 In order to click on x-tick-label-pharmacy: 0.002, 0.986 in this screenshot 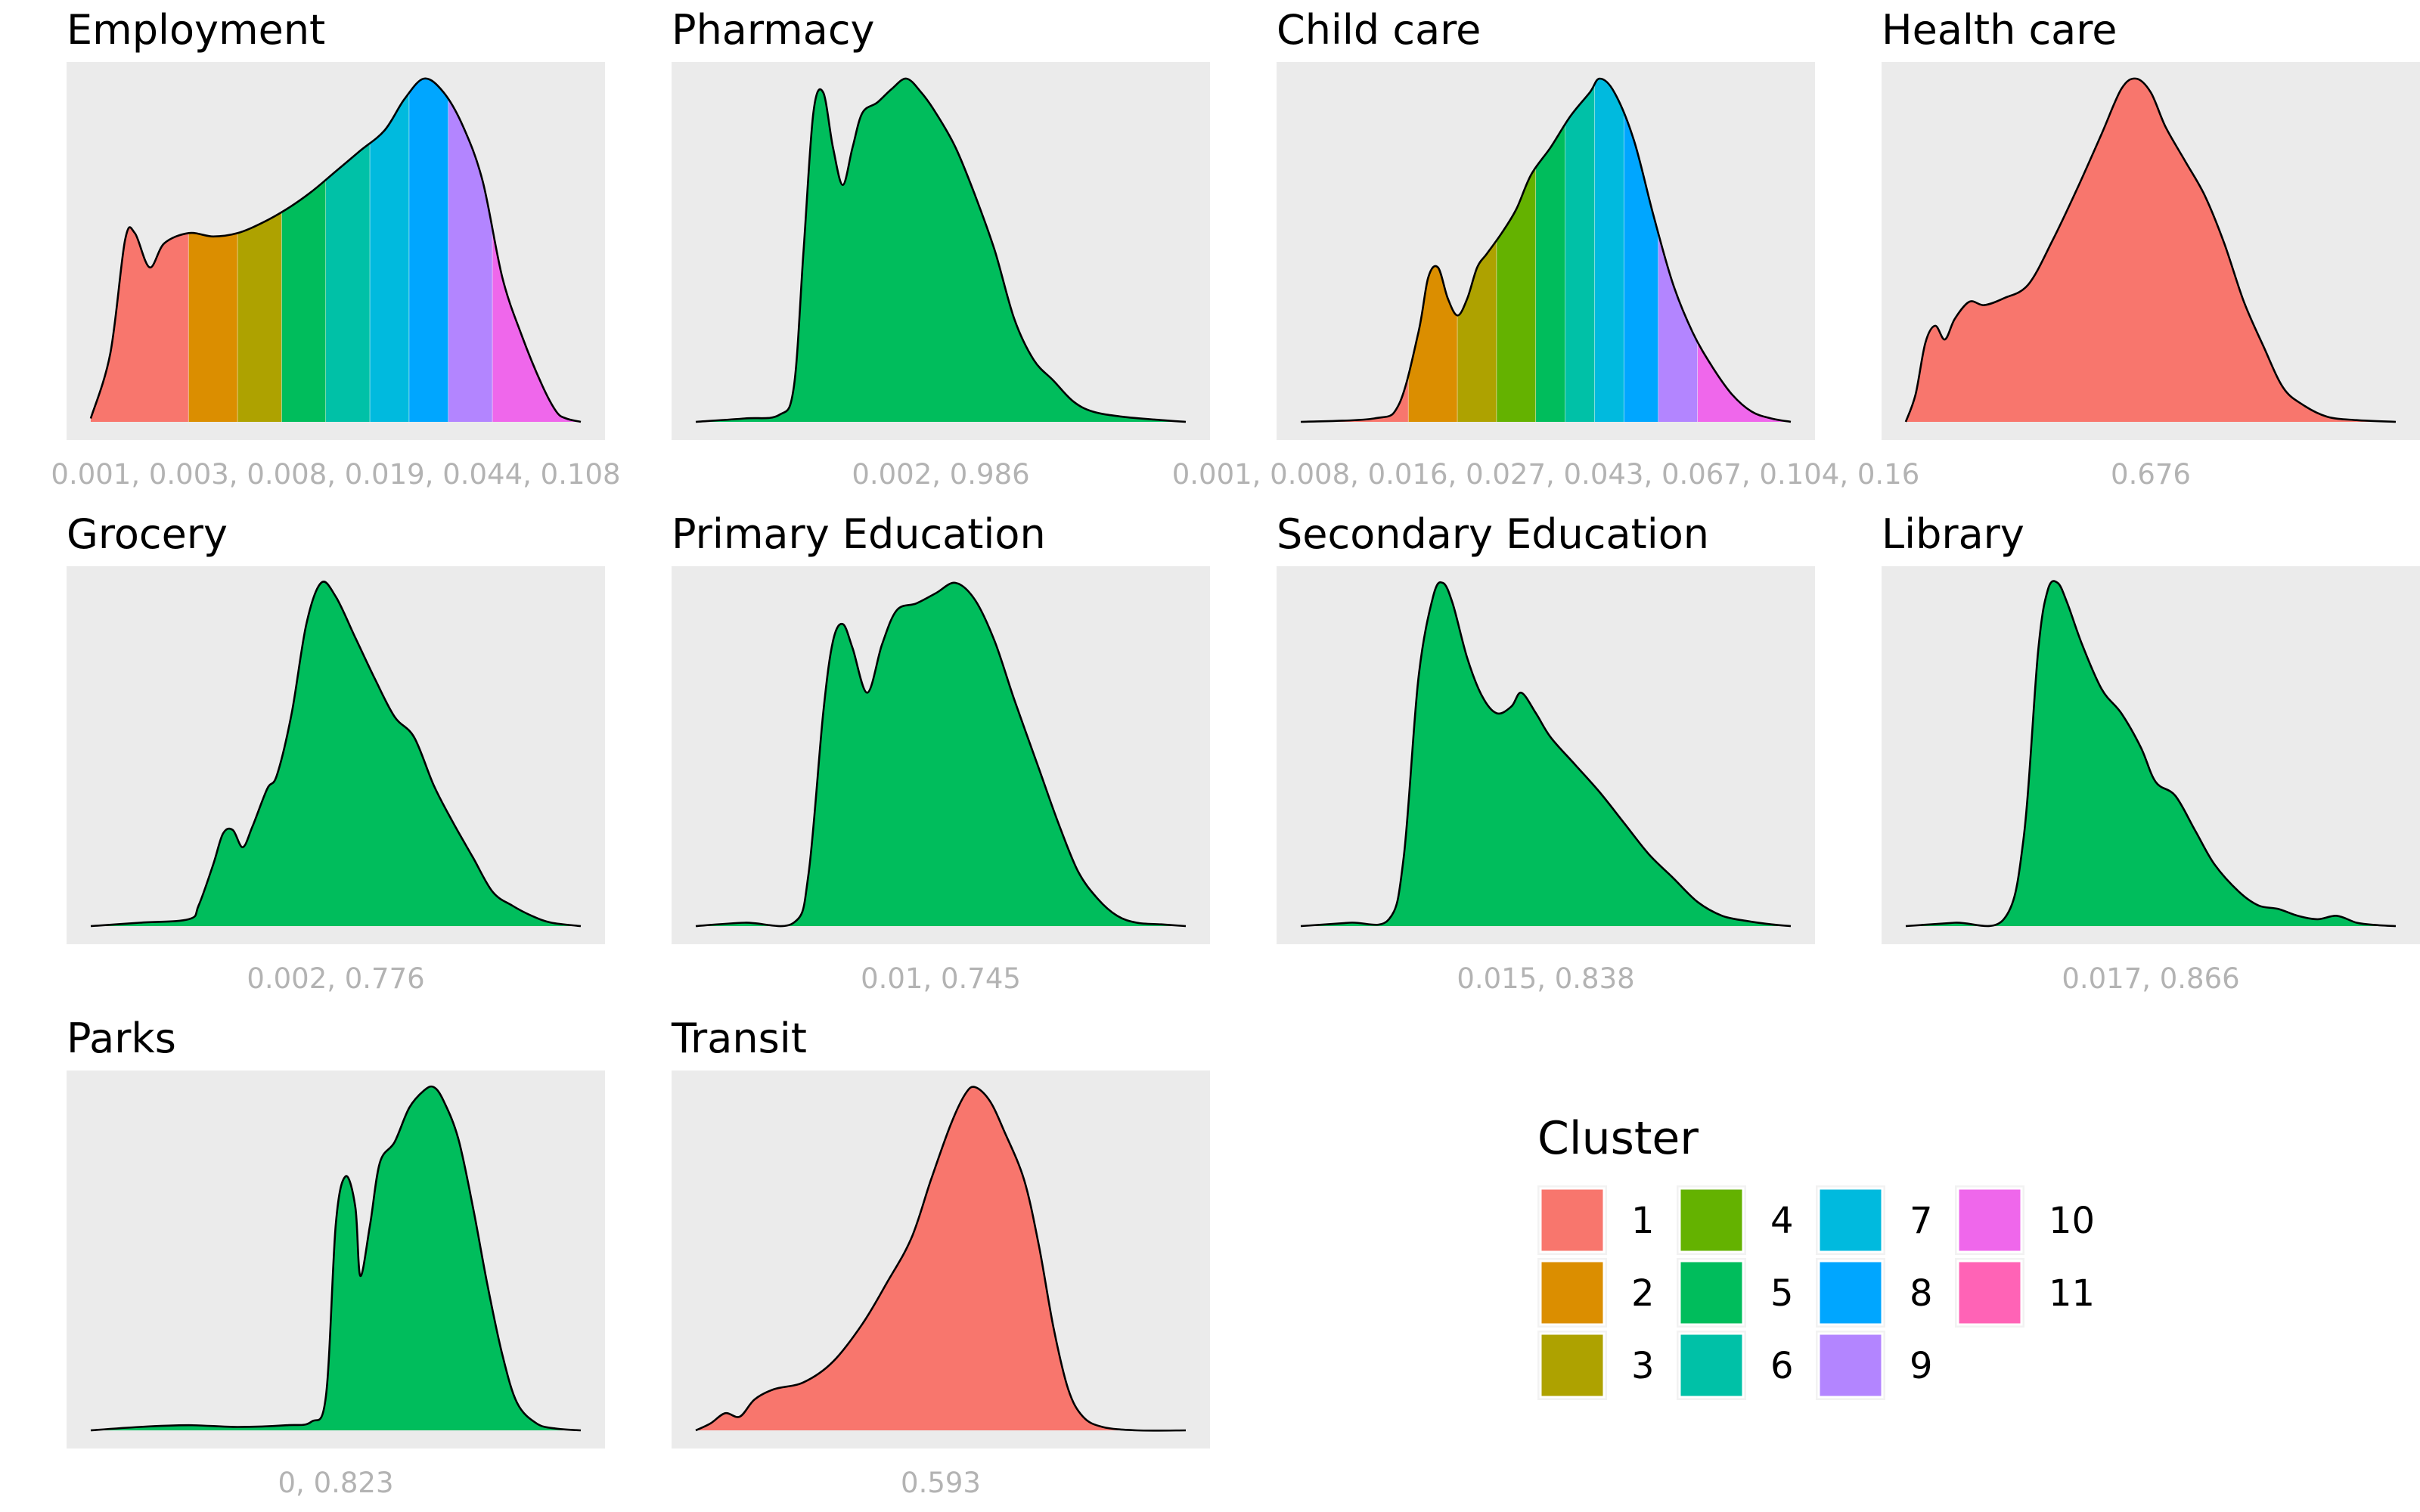, I will do `click(940, 475)`.